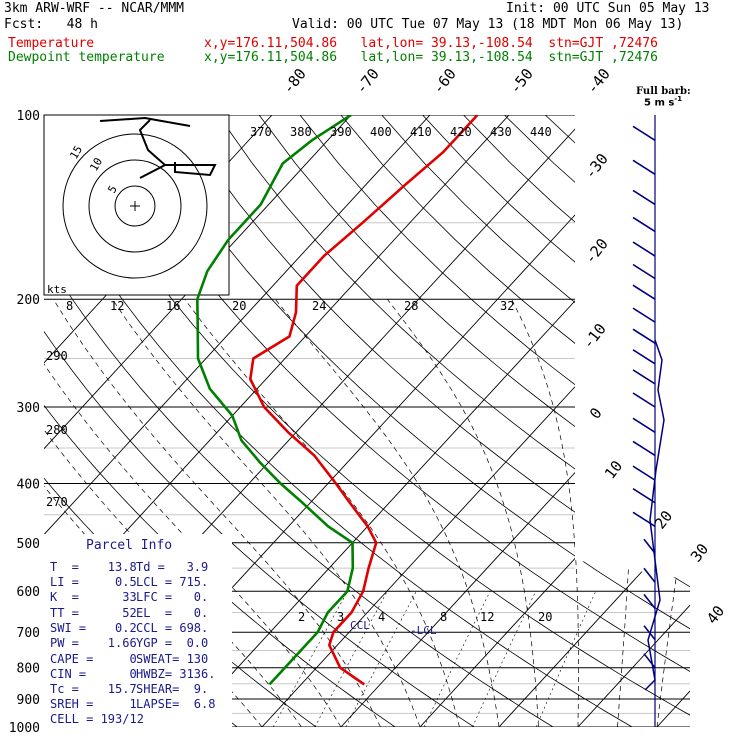 This screenshot has width=740, height=740. Describe the element at coordinates (69, 306) in the screenshot. I see `mixing-ratio-label: 8` at that location.